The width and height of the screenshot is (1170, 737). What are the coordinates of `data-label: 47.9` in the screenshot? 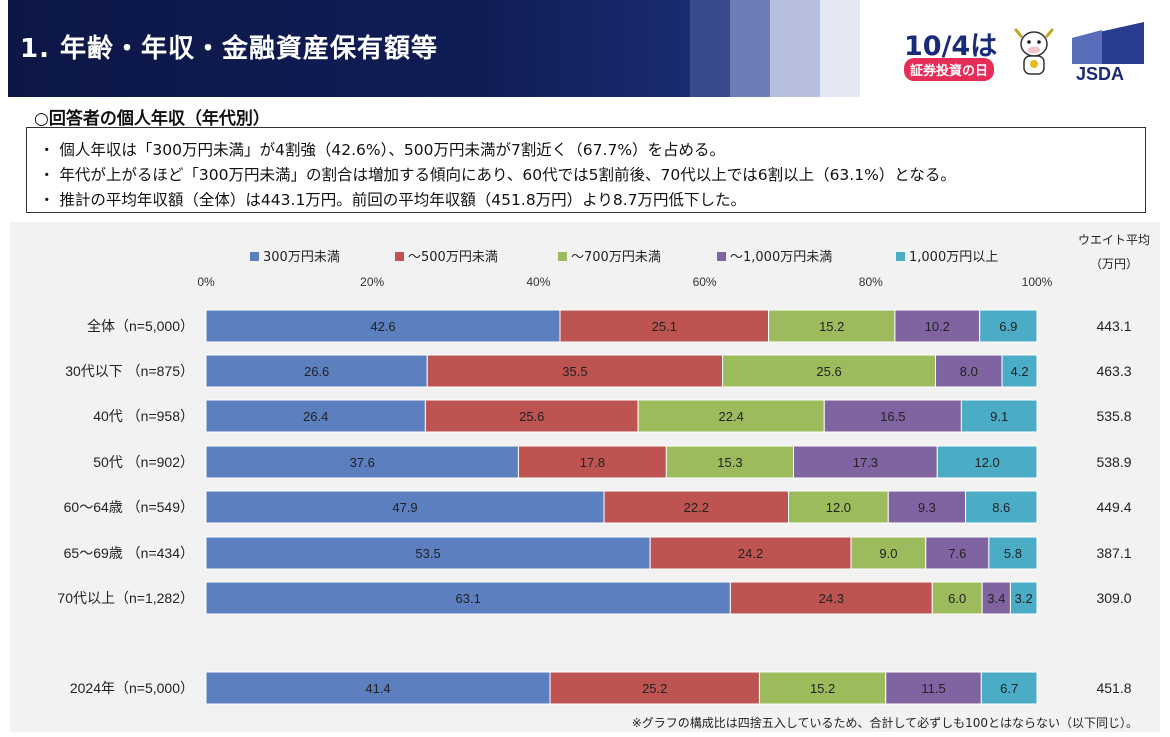 It's located at (404, 507).